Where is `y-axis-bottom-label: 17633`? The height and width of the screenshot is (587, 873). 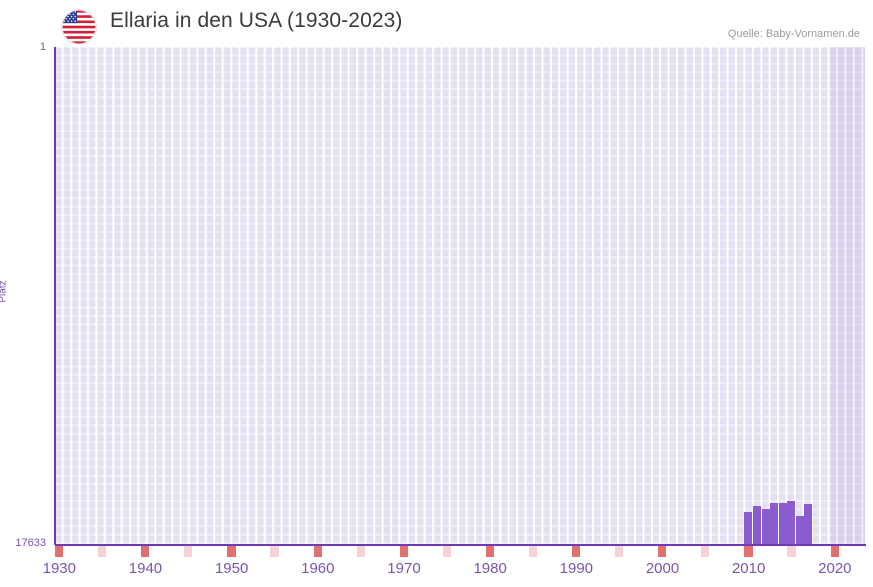
y-axis-bottom-label: 17633 is located at coordinates (30, 543).